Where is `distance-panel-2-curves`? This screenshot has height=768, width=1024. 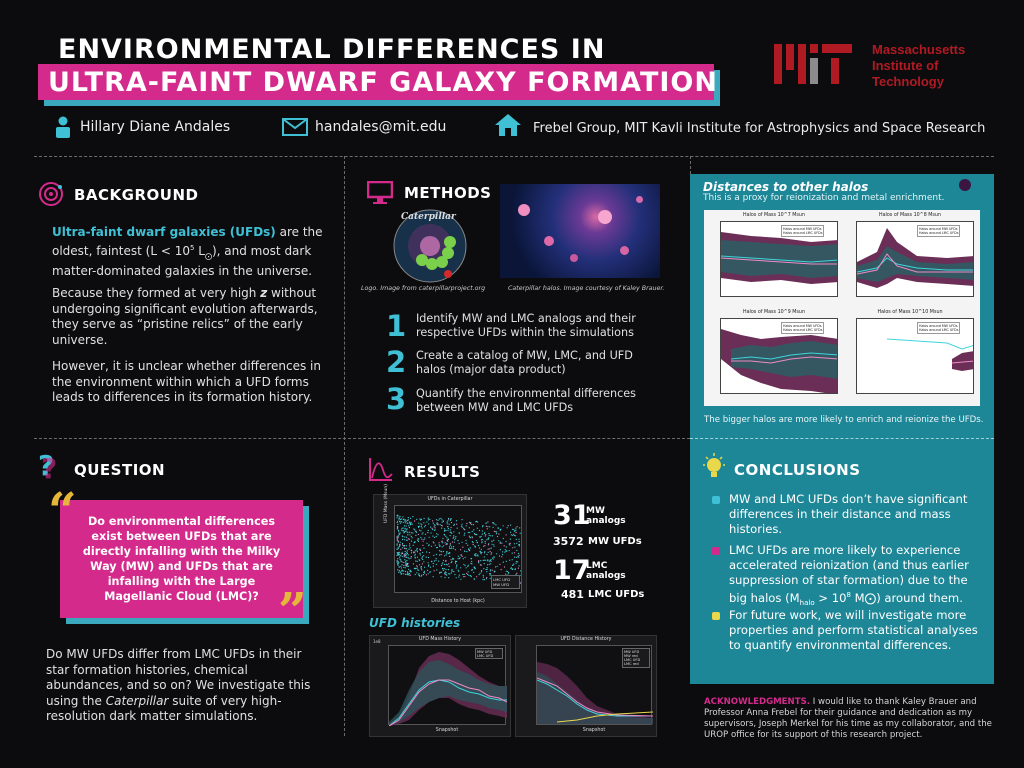
distance-panel-2-curves is located at coordinates (915, 258).